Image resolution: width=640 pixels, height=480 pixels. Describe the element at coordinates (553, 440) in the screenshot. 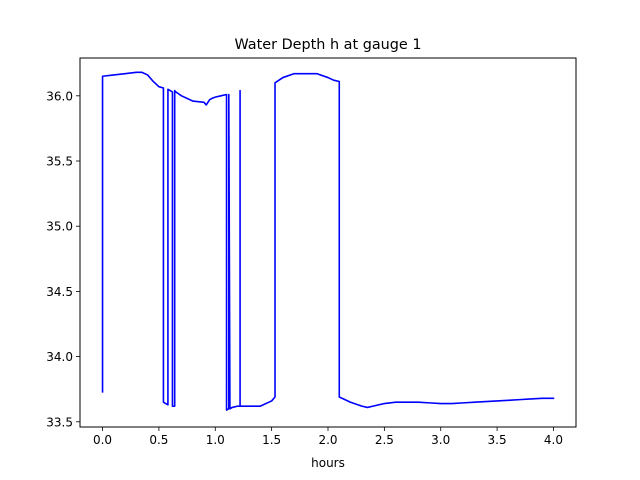

I see `x-tick-label: 4.0` at that location.